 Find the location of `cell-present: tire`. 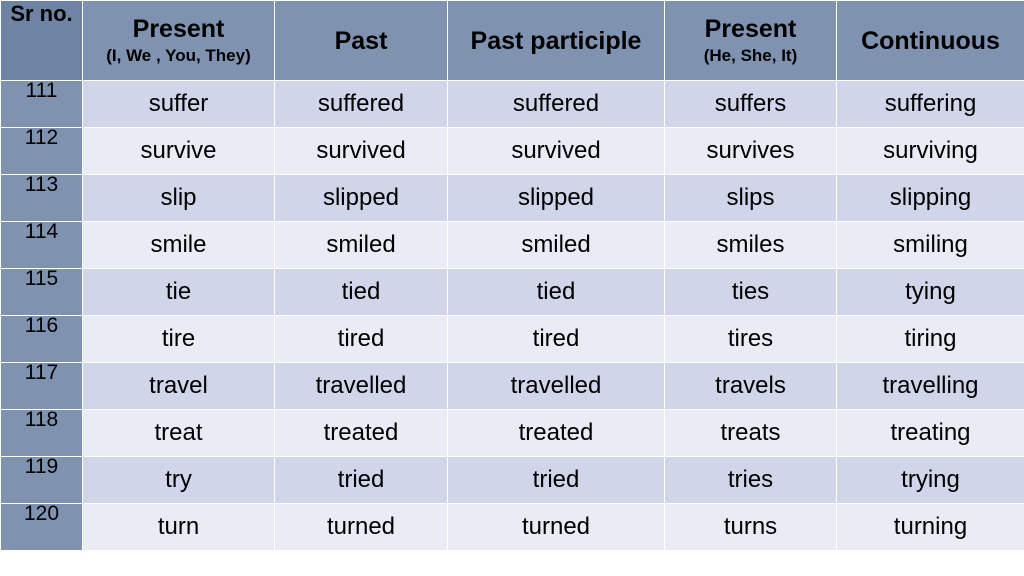

cell-present: tire is located at coordinates (178, 339).